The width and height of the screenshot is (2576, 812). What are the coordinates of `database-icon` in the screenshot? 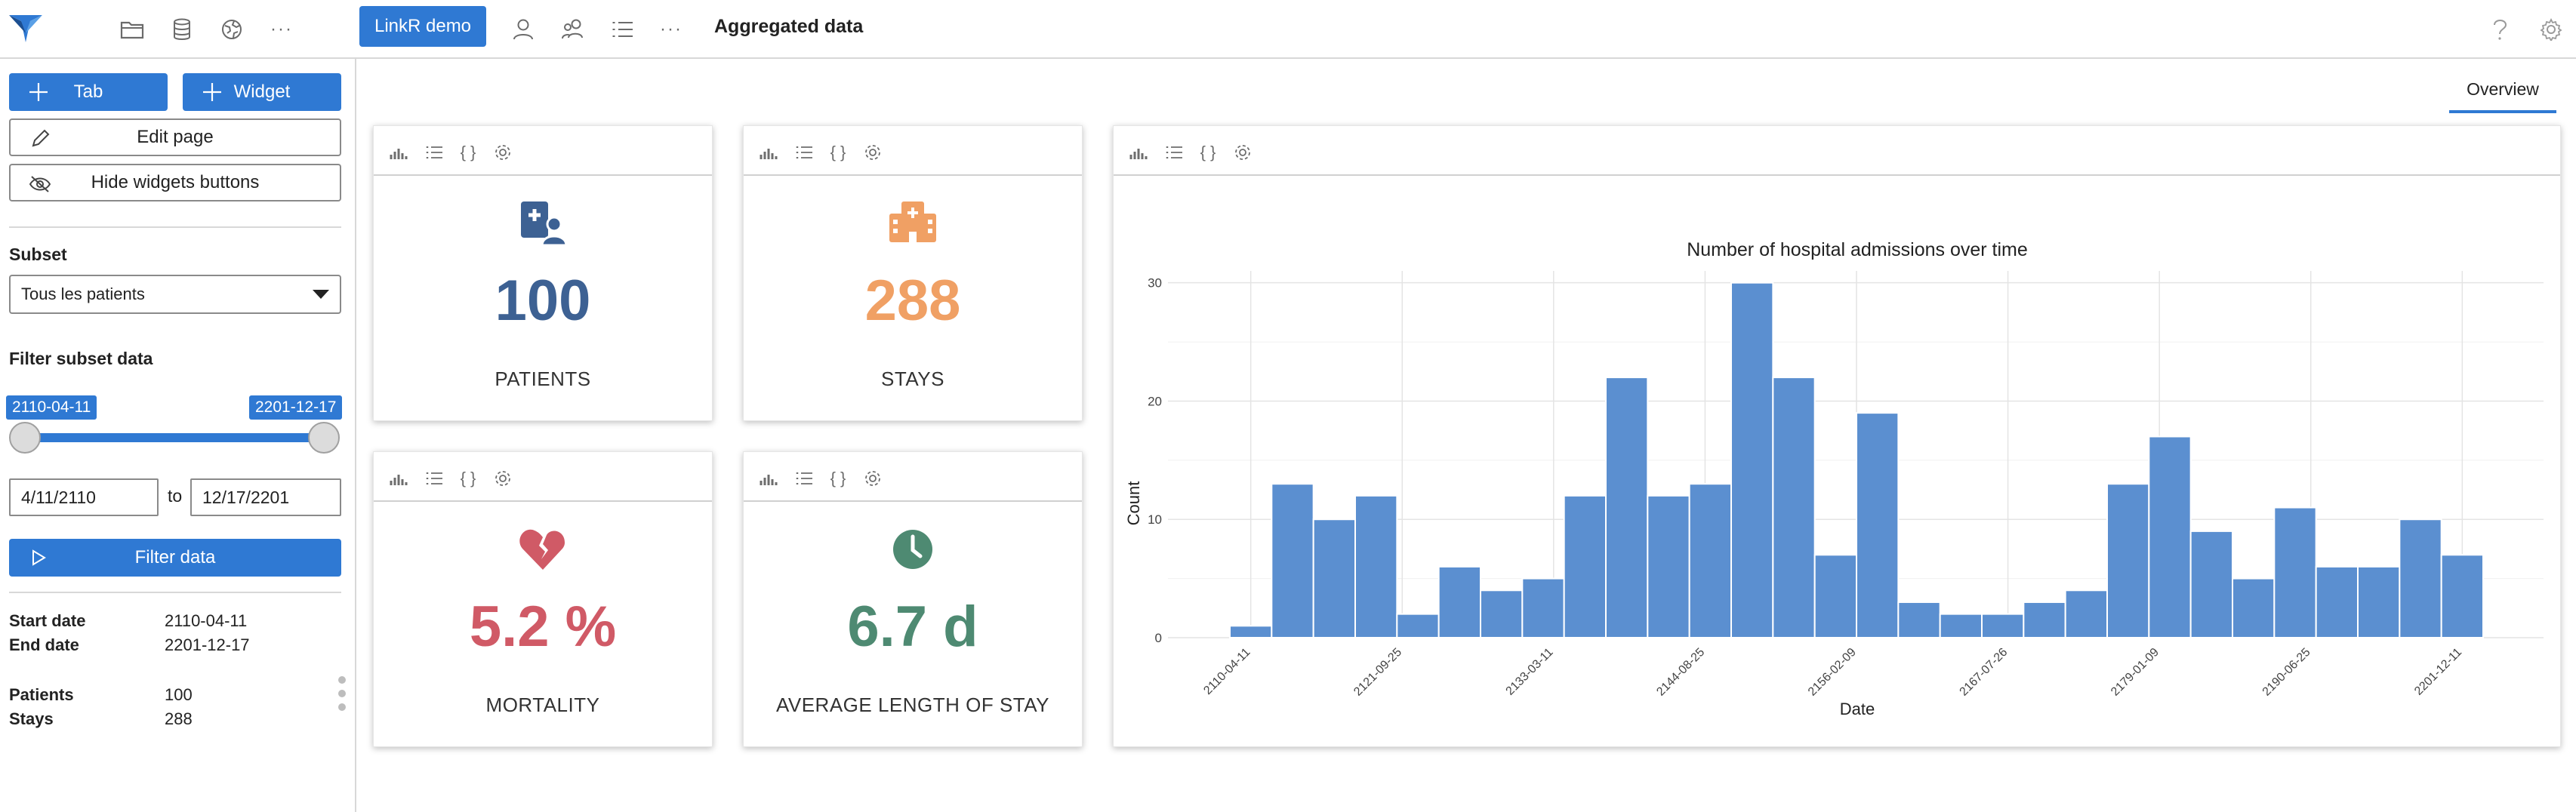 It's located at (182, 29).